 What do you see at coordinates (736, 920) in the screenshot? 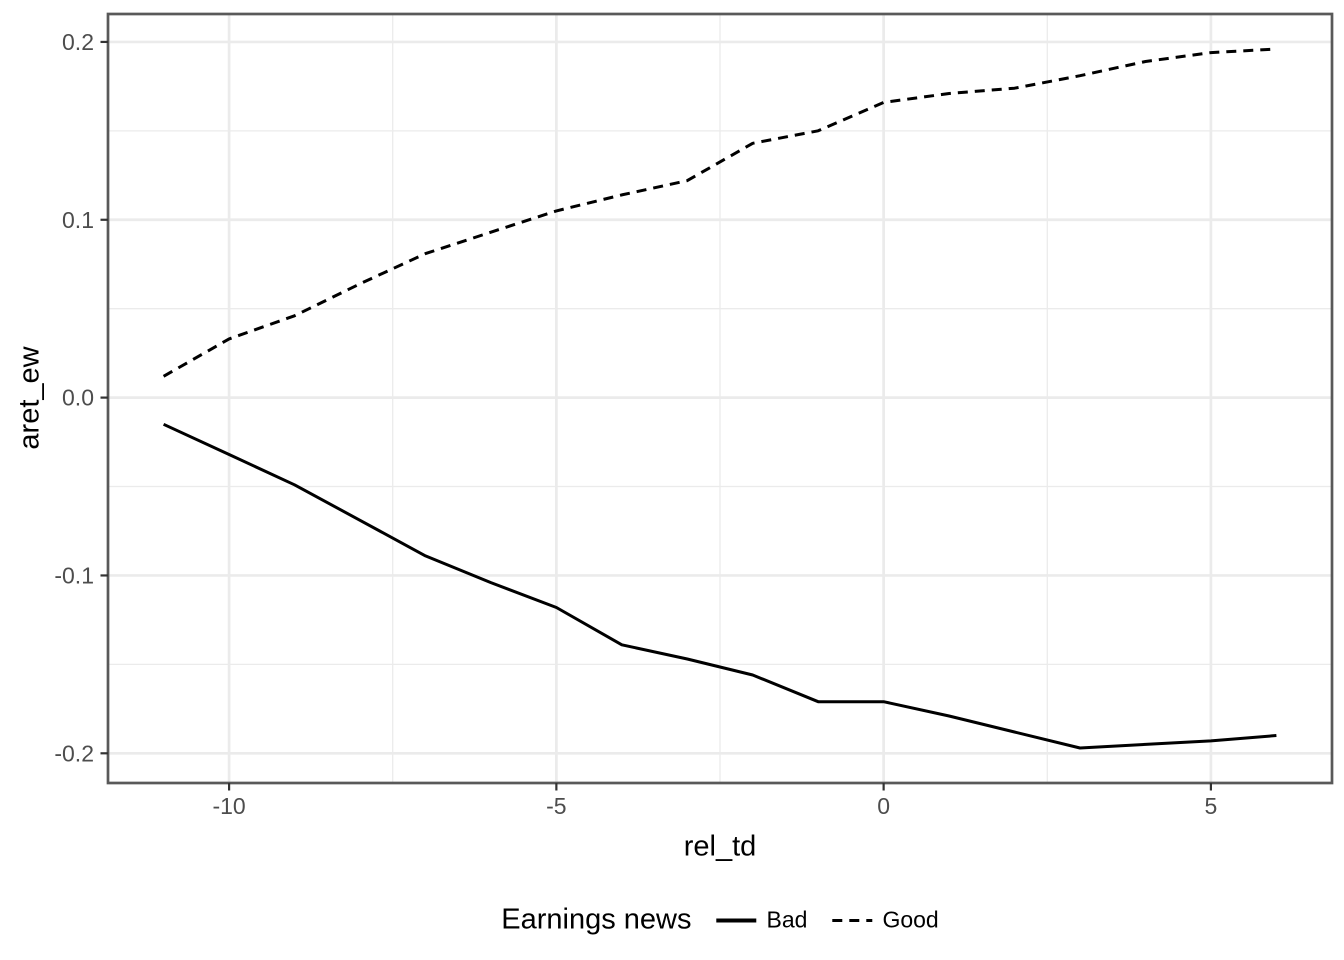
I see `solid-line-key-icon` at bounding box center [736, 920].